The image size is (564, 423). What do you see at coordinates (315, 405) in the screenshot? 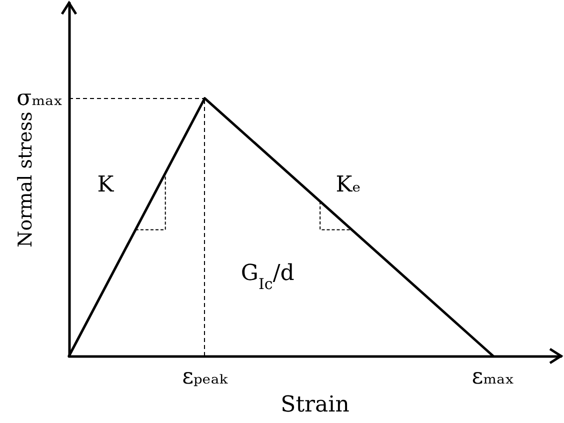
I see `x-axis-title: Strain` at bounding box center [315, 405].